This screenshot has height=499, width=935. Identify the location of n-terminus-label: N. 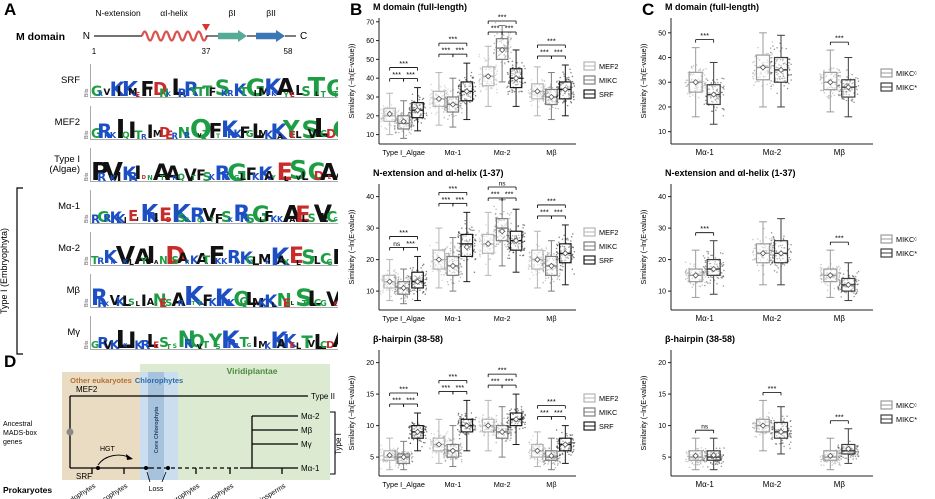
(86, 36).